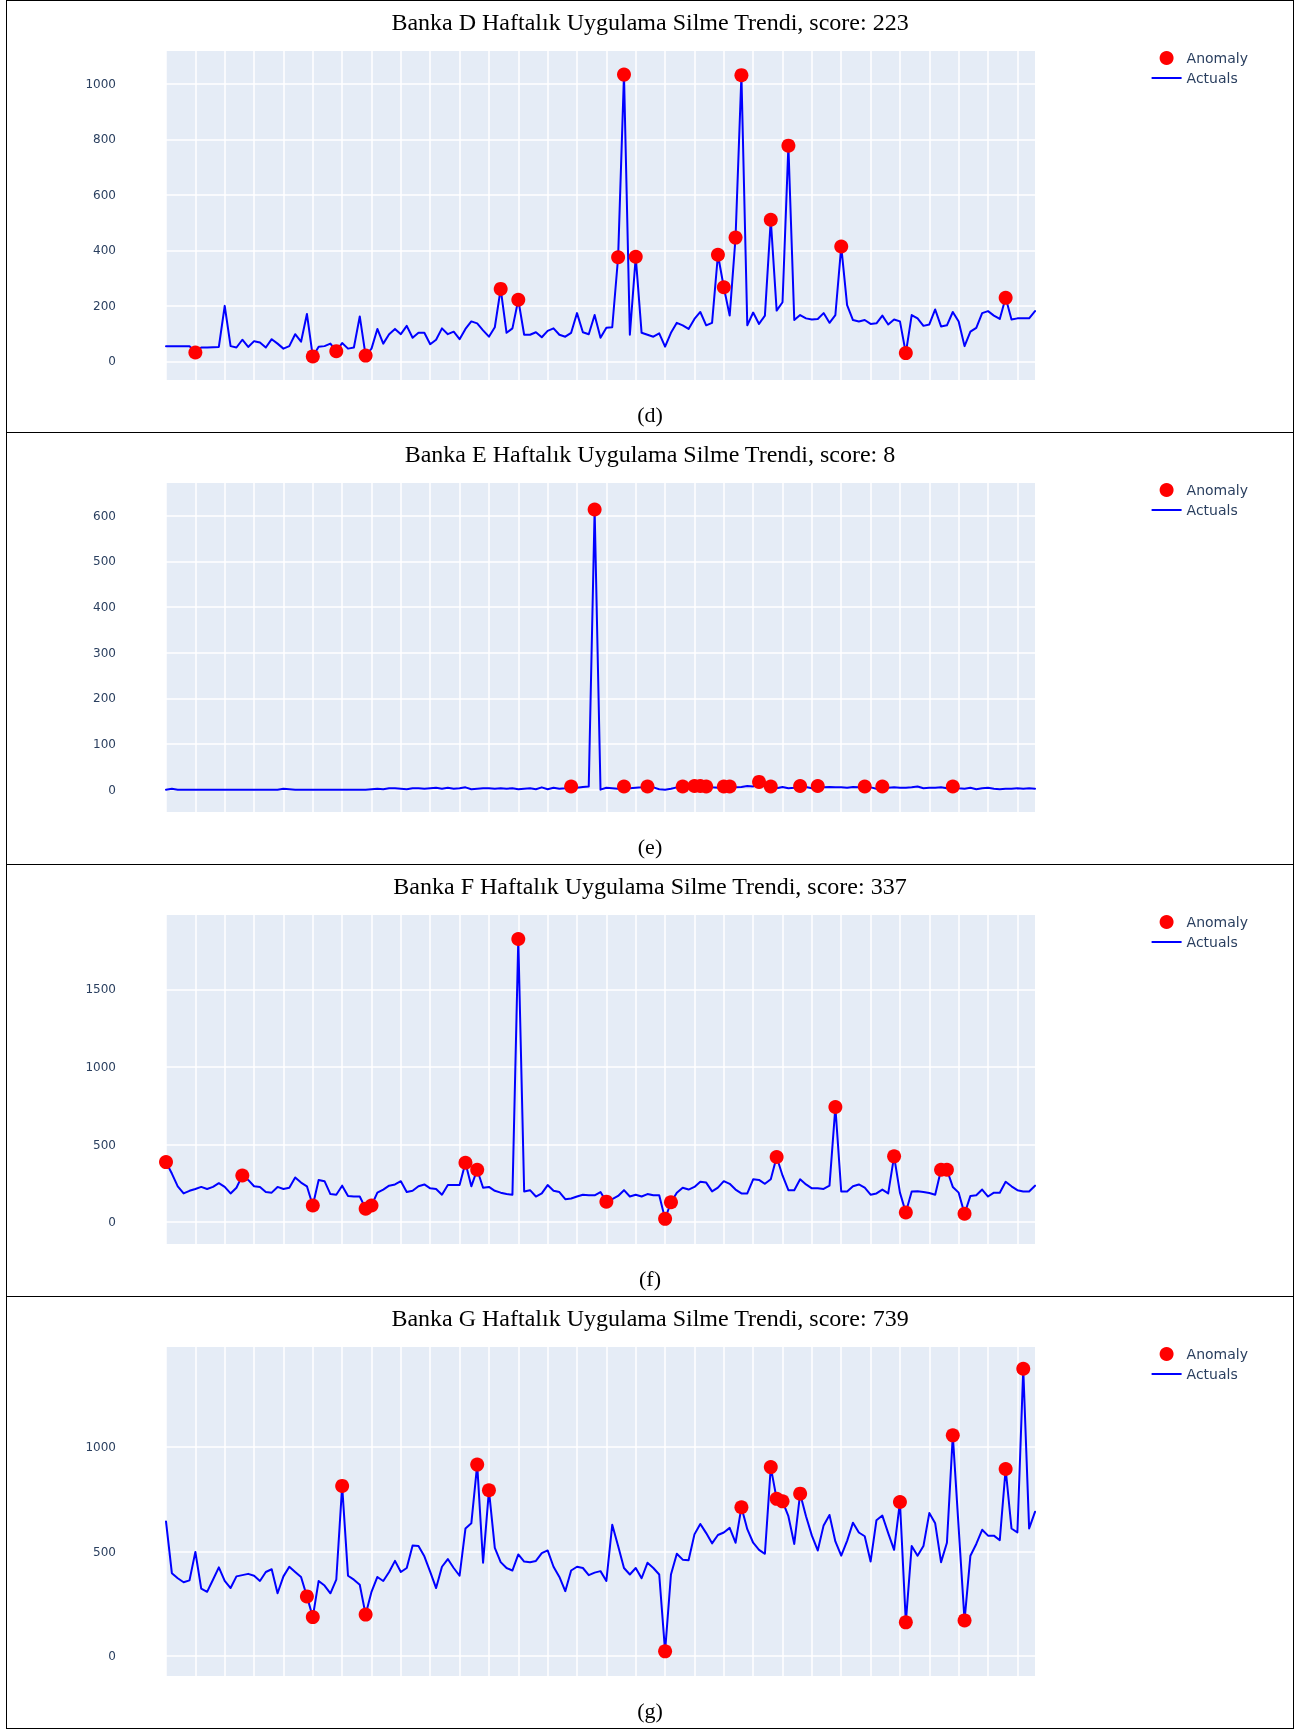 The width and height of the screenshot is (1304, 1731). Describe the element at coordinates (104, 744) in the screenshot. I see `y-tick-label: 100` at that location.